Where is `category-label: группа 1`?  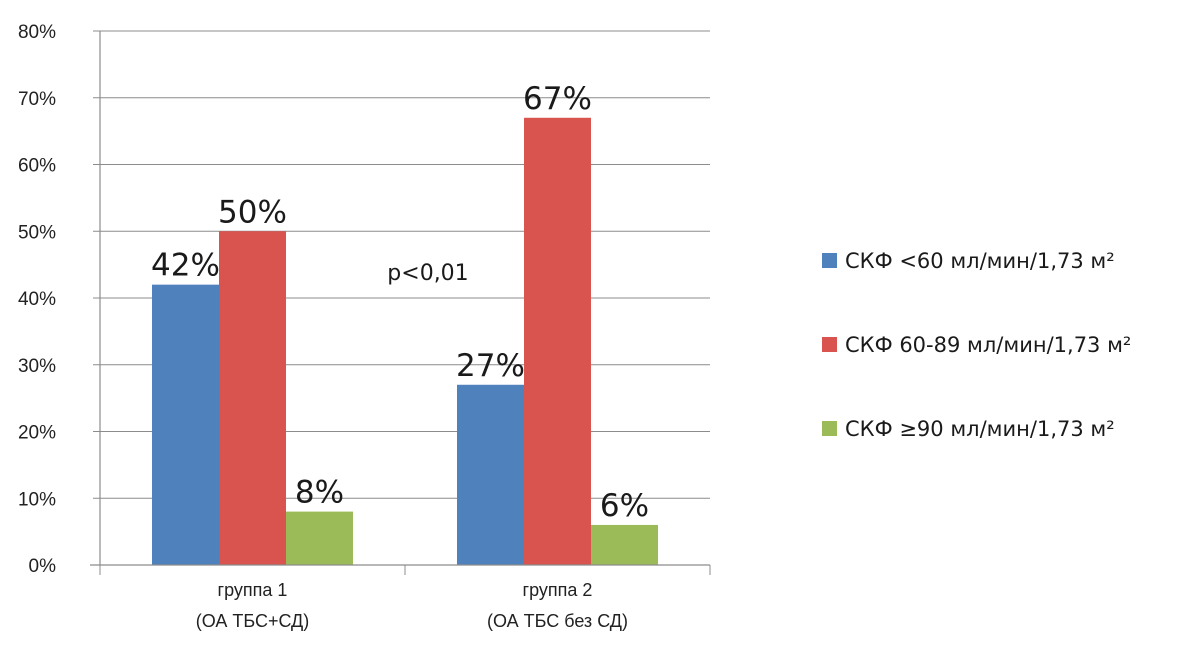
category-label: группа 1 is located at coordinates (253, 590).